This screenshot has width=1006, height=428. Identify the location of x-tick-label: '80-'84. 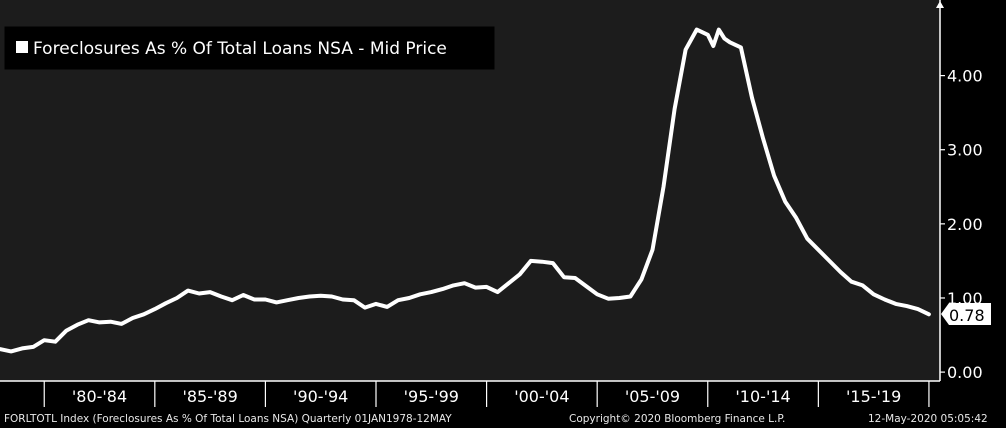
(99, 396).